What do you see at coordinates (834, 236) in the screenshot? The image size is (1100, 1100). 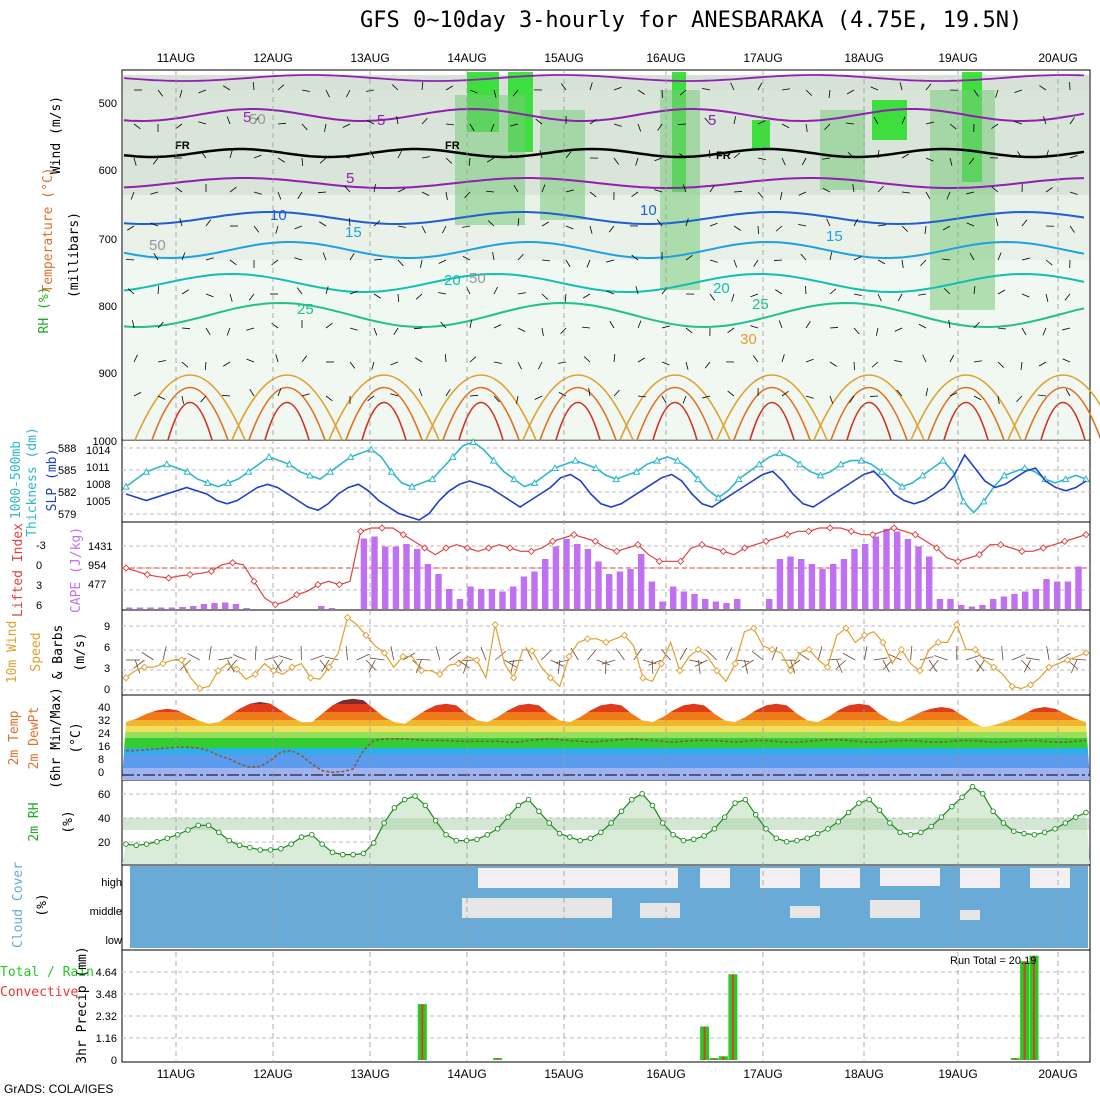 I see `contour-label: 15` at bounding box center [834, 236].